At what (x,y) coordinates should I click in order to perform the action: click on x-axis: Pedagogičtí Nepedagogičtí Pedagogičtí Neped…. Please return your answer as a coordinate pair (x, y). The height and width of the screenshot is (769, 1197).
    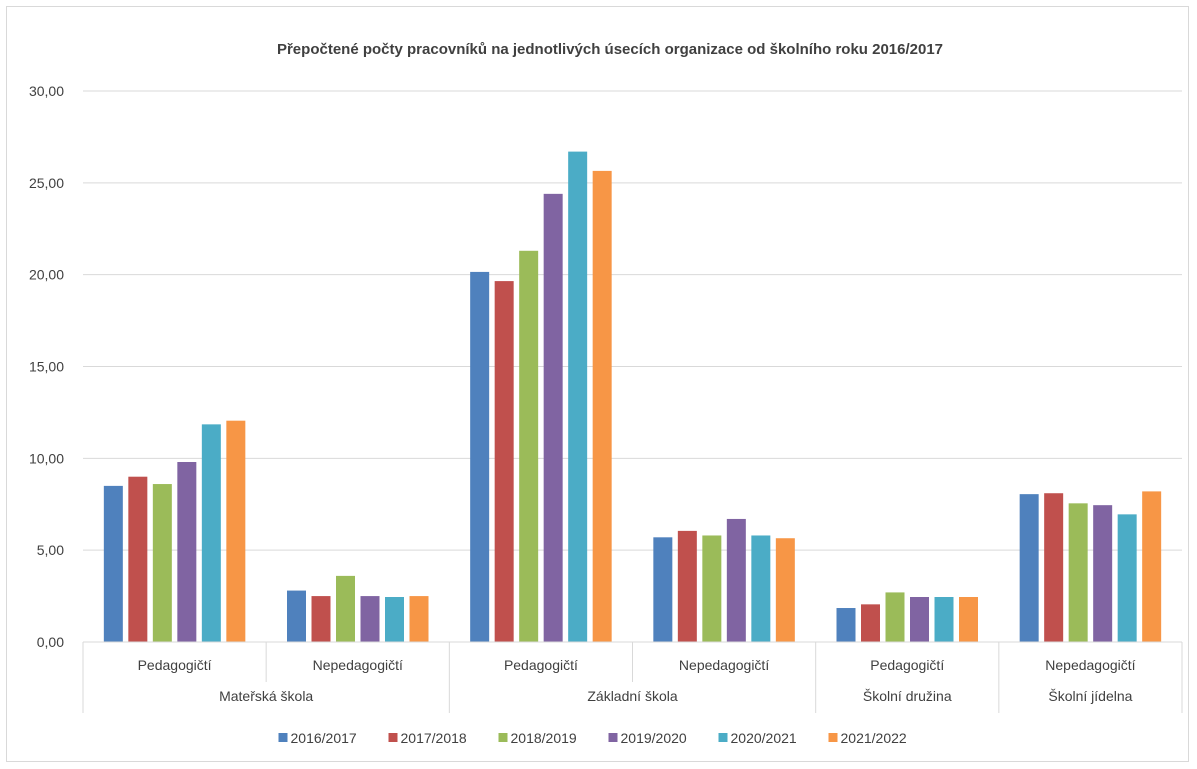
    Looking at the image, I should click on (632, 677).